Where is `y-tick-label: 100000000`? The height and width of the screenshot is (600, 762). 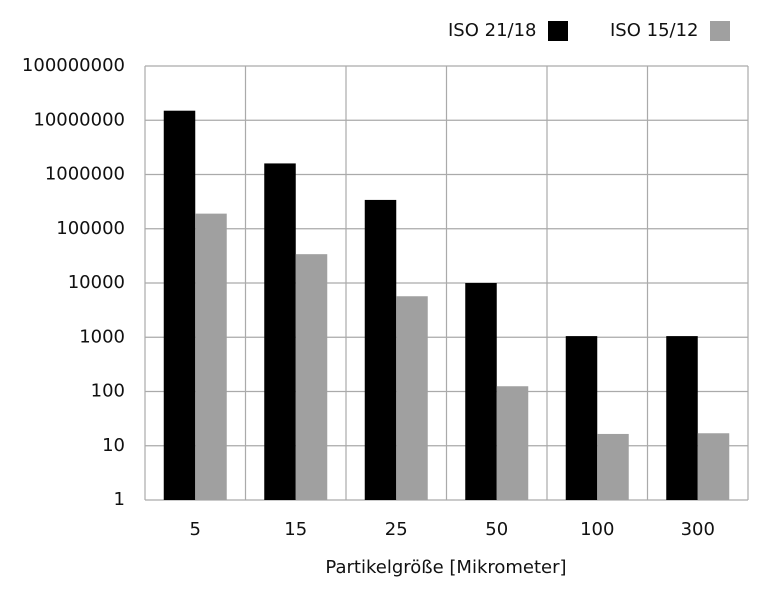 y-tick-label: 100000000 is located at coordinates (73, 65).